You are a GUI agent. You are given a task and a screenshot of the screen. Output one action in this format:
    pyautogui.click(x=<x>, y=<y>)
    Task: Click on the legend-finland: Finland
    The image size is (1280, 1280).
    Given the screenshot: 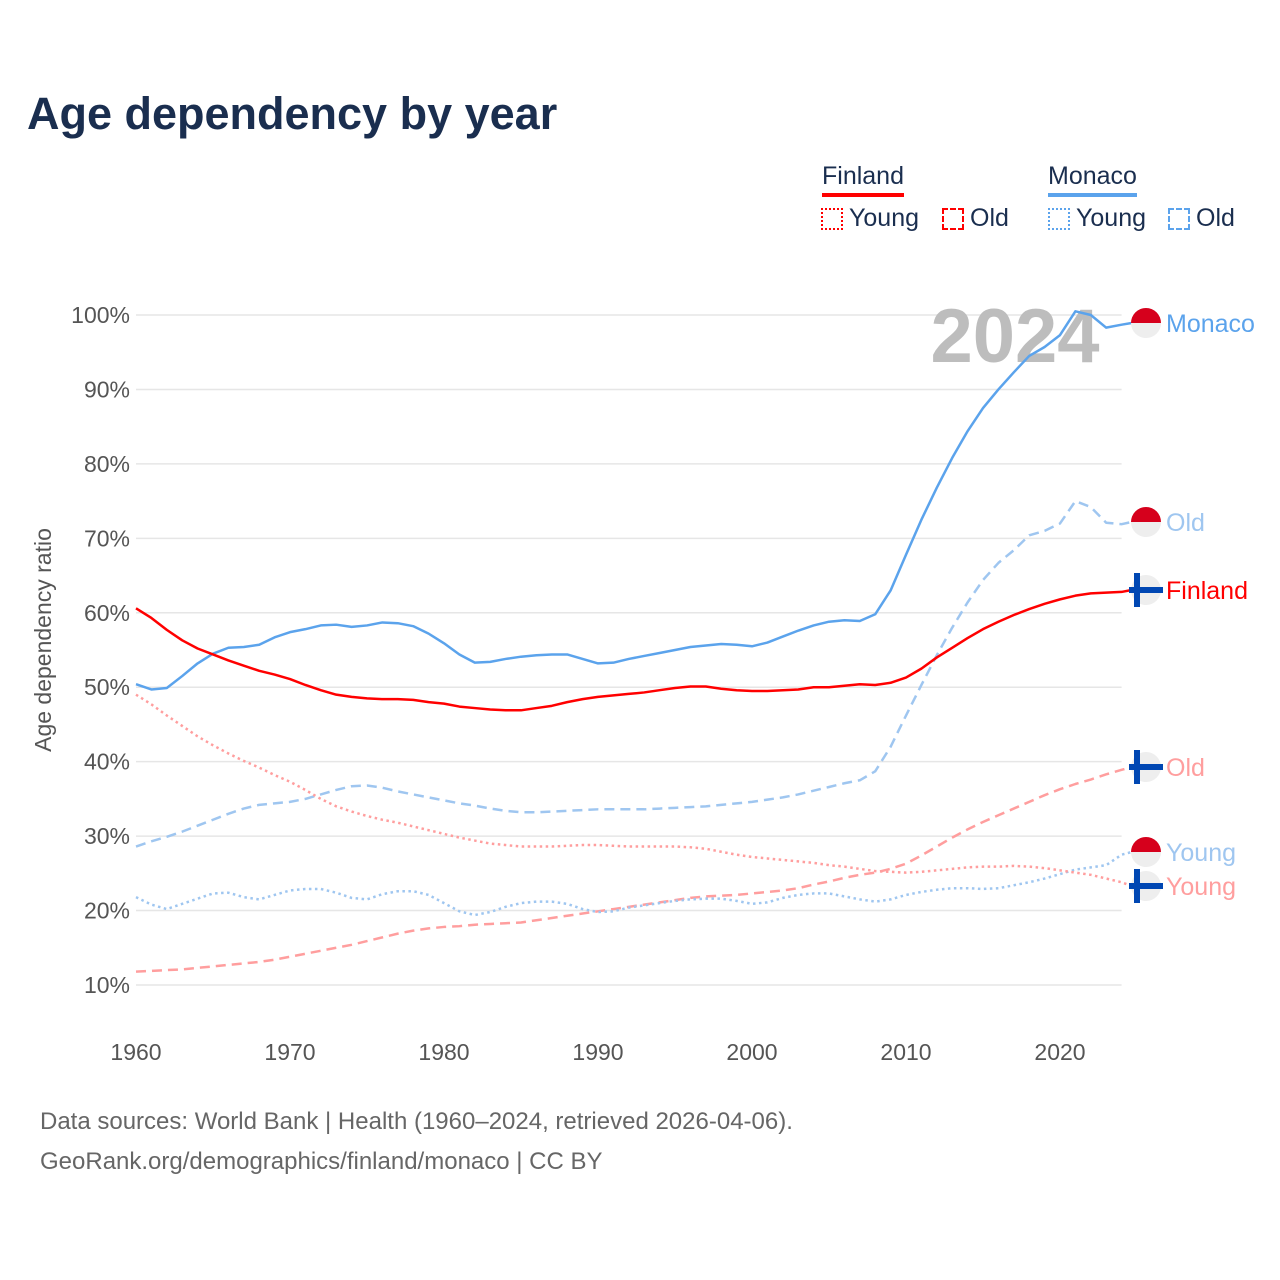 What is the action you would take?
    pyautogui.click(x=863, y=179)
    